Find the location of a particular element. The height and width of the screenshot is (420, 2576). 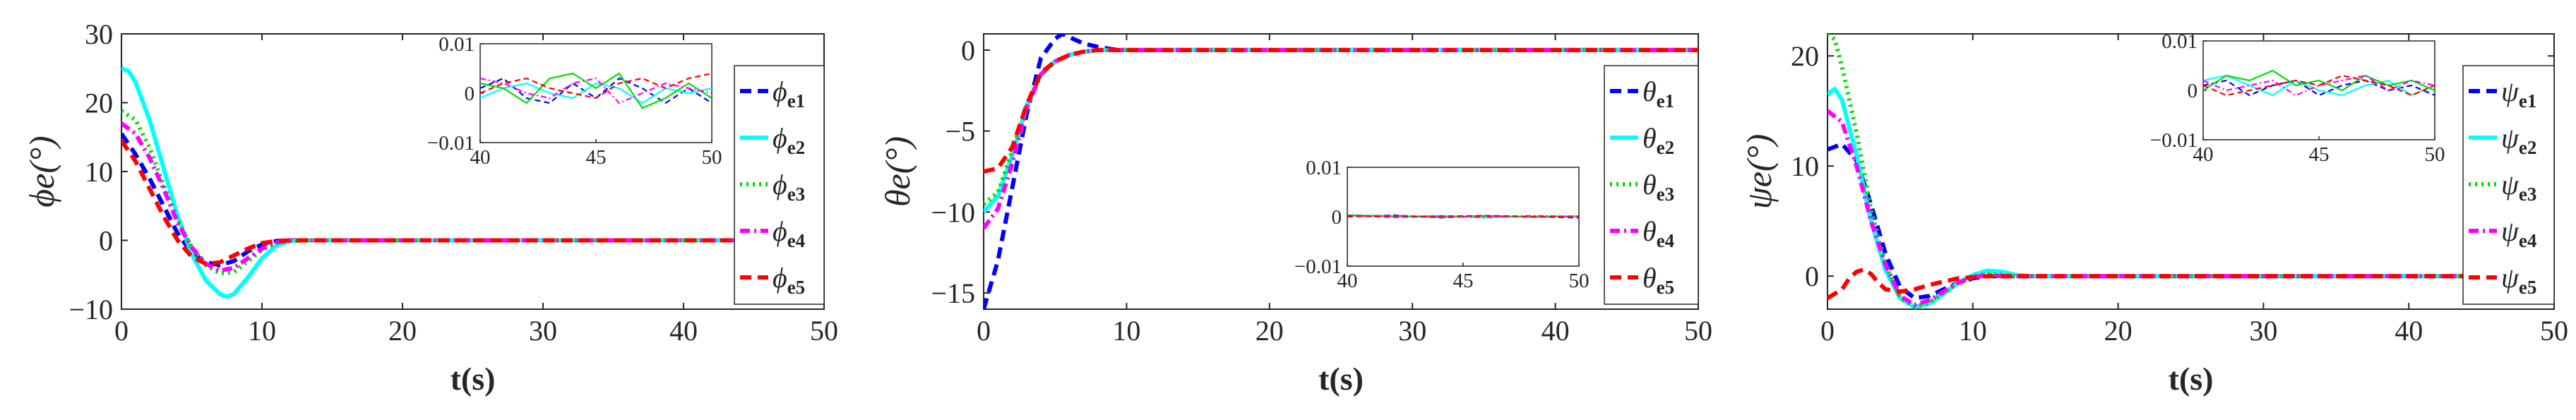

y-tick-label: −15 is located at coordinates (953, 293).